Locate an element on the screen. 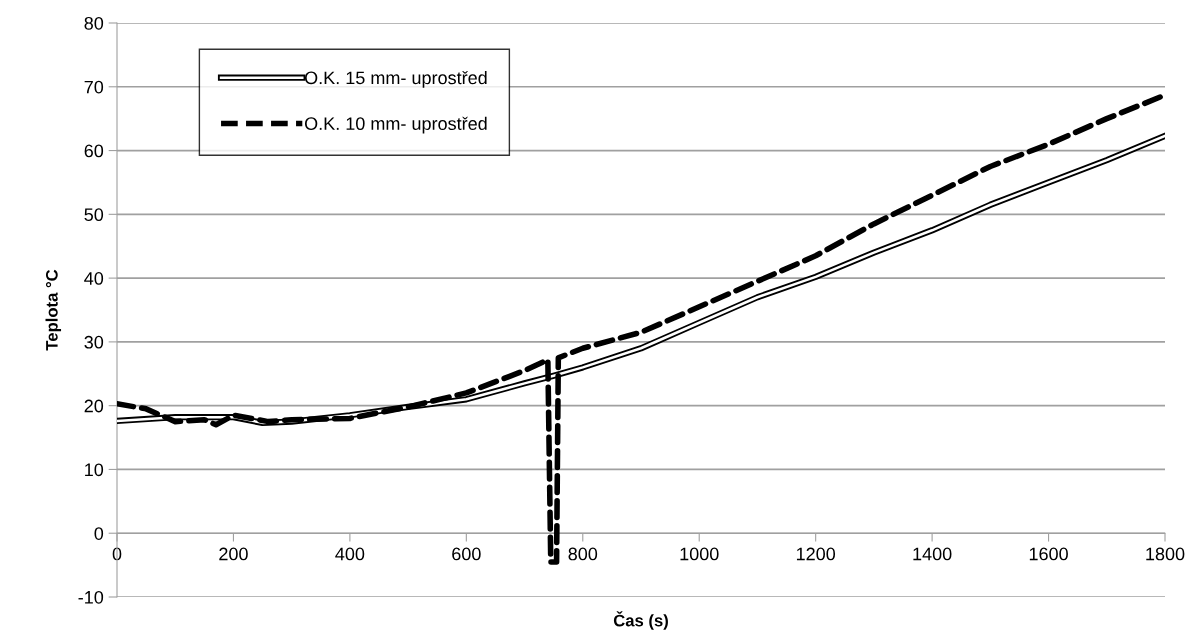  x-tick-label: 1800 is located at coordinates (1165, 554).